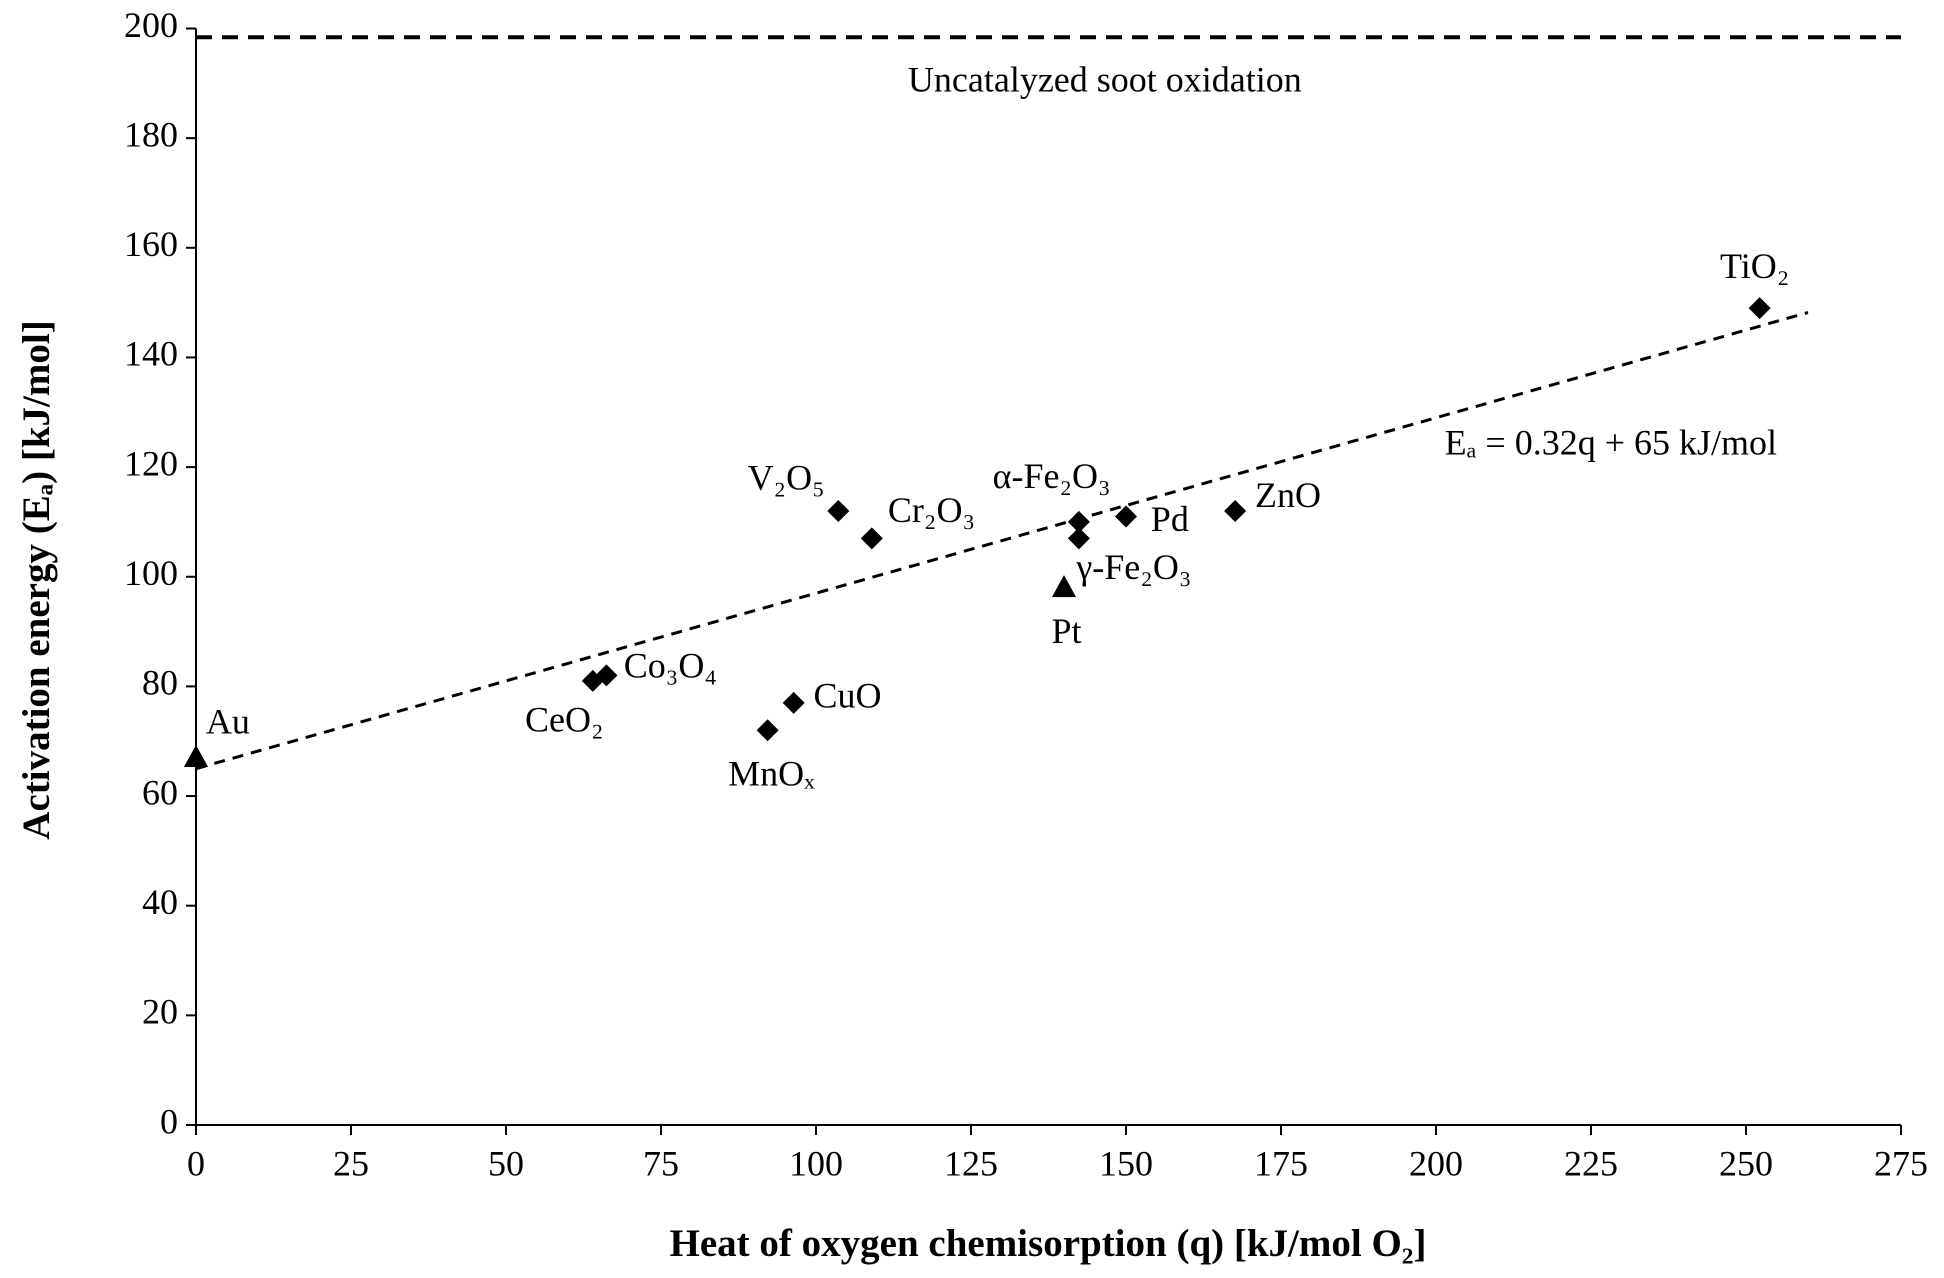 The width and height of the screenshot is (1944, 1278). What do you see at coordinates (160, 1012) in the screenshot?
I see `y-tick-label: 20` at bounding box center [160, 1012].